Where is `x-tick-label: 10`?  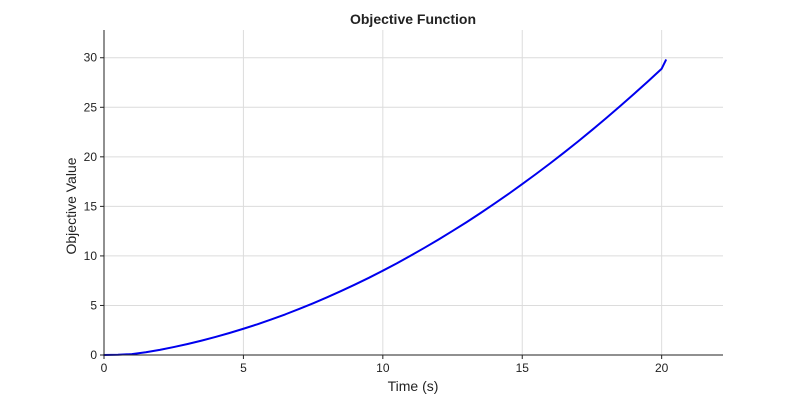
x-tick-label: 10 is located at coordinates (383, 368).